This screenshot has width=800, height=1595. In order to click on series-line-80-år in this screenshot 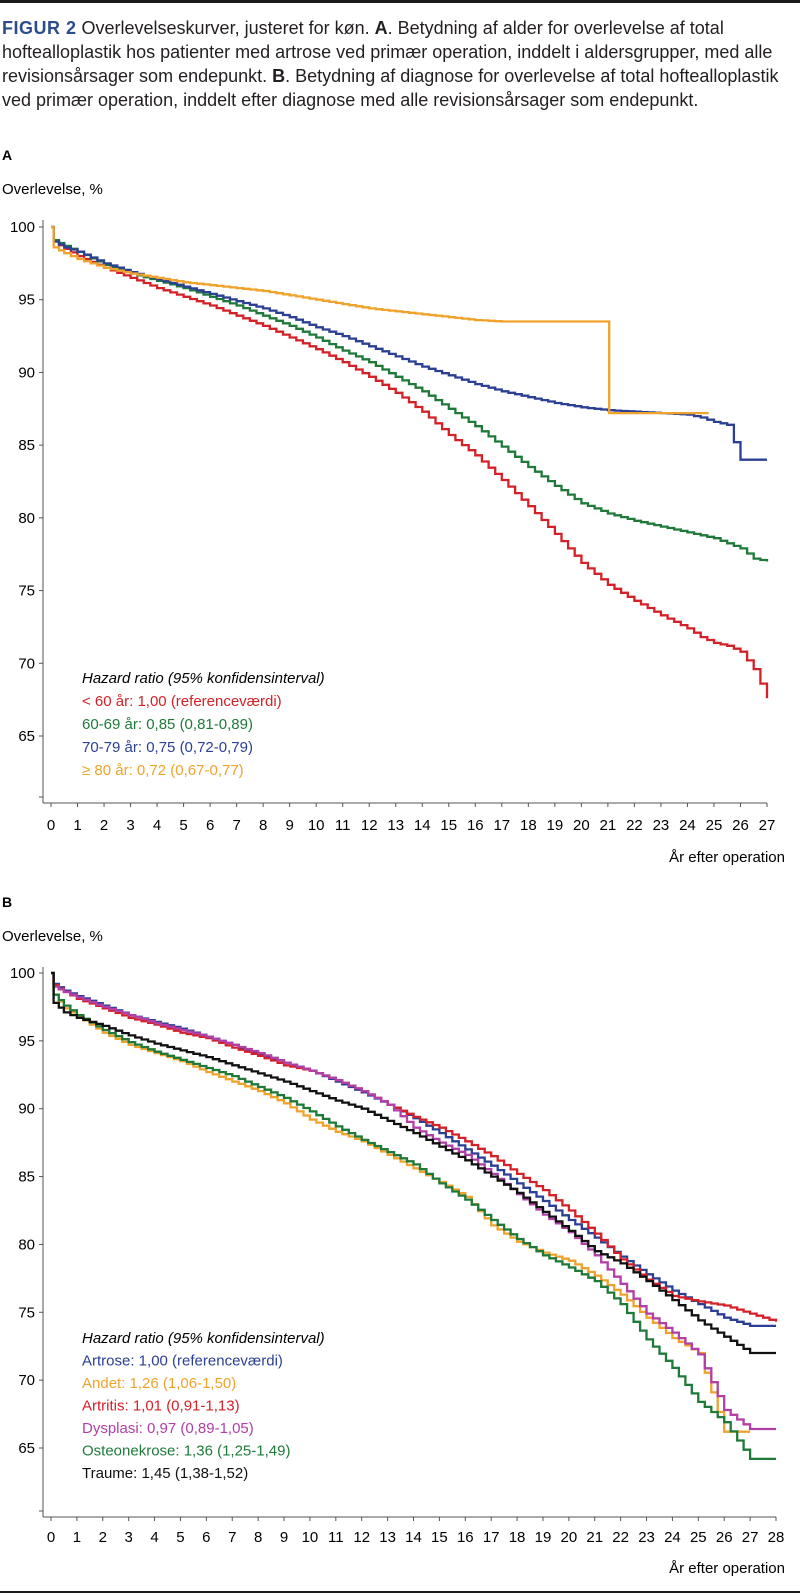, I will do `click(380, 320)`.